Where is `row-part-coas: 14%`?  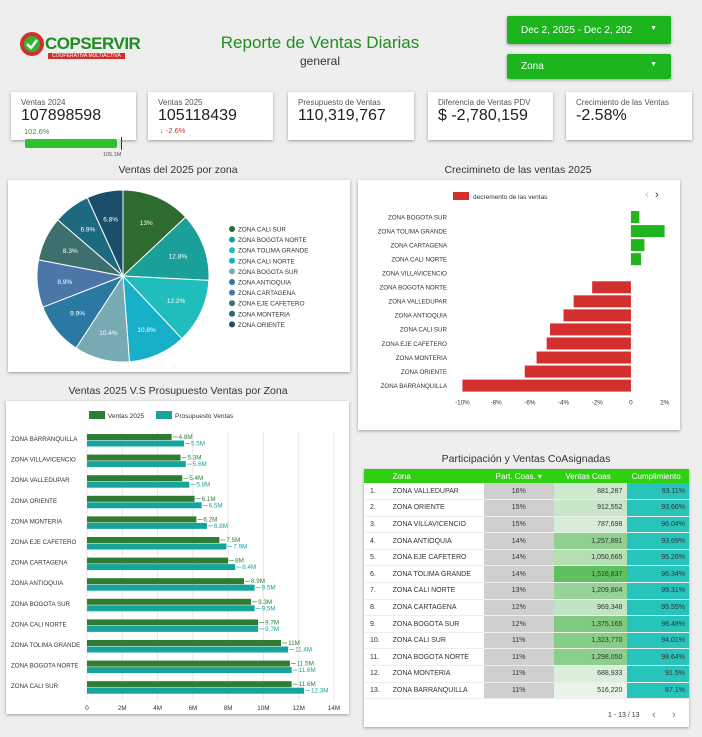
row-part-coas: 14% is located at coordinates (518, 541).